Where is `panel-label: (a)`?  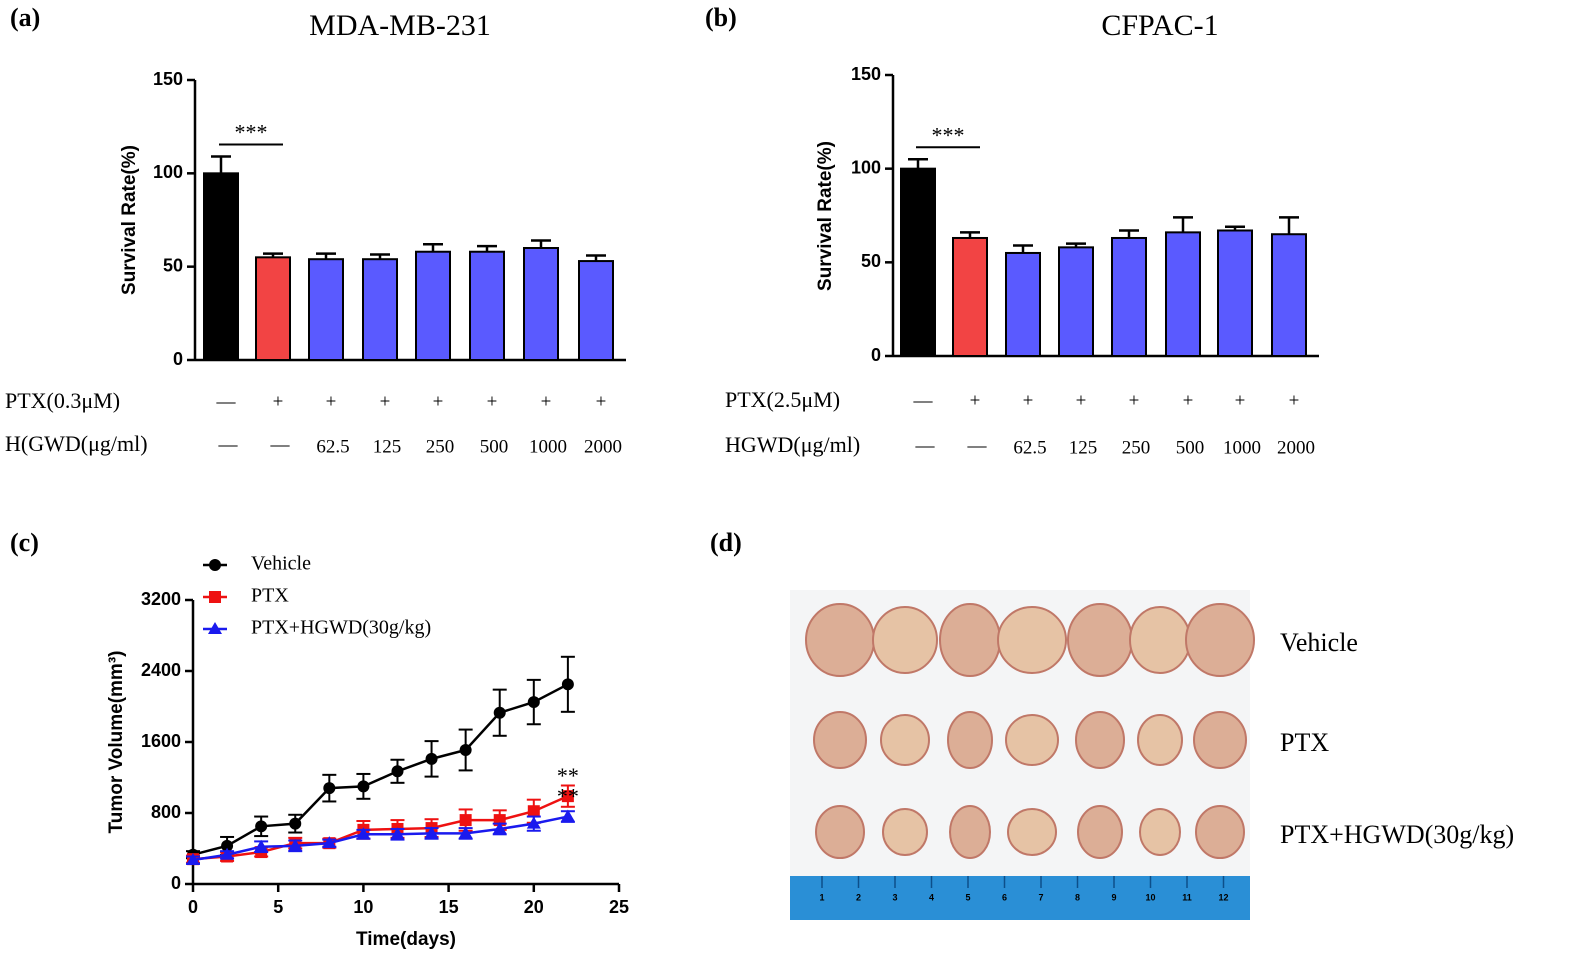
panel-label: (a) is located at coordinates (25, 17).